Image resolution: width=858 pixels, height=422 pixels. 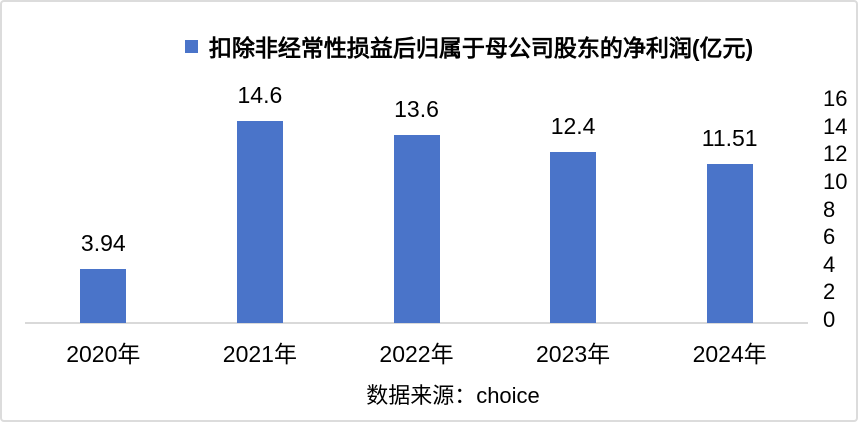 I want to click on y-axis-tick: 10, so click(x=835, y=181).